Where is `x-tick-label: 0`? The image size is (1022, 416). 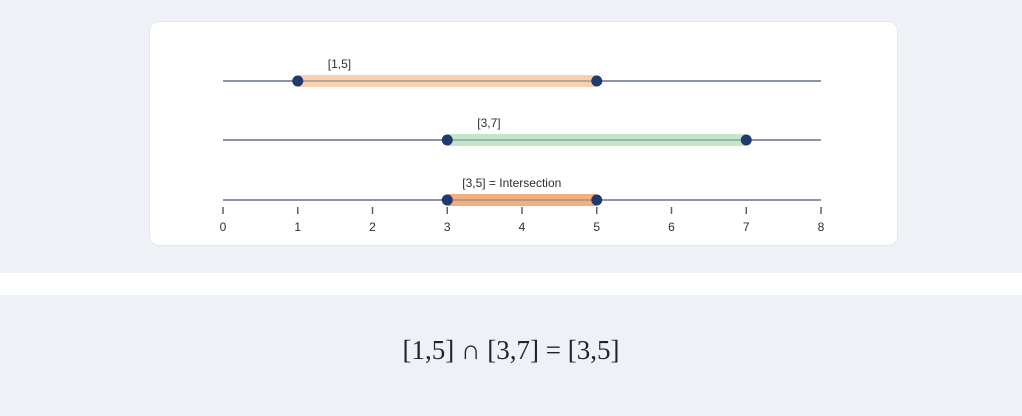
x-tick-label: 0 is located at coordinates (223, 227).